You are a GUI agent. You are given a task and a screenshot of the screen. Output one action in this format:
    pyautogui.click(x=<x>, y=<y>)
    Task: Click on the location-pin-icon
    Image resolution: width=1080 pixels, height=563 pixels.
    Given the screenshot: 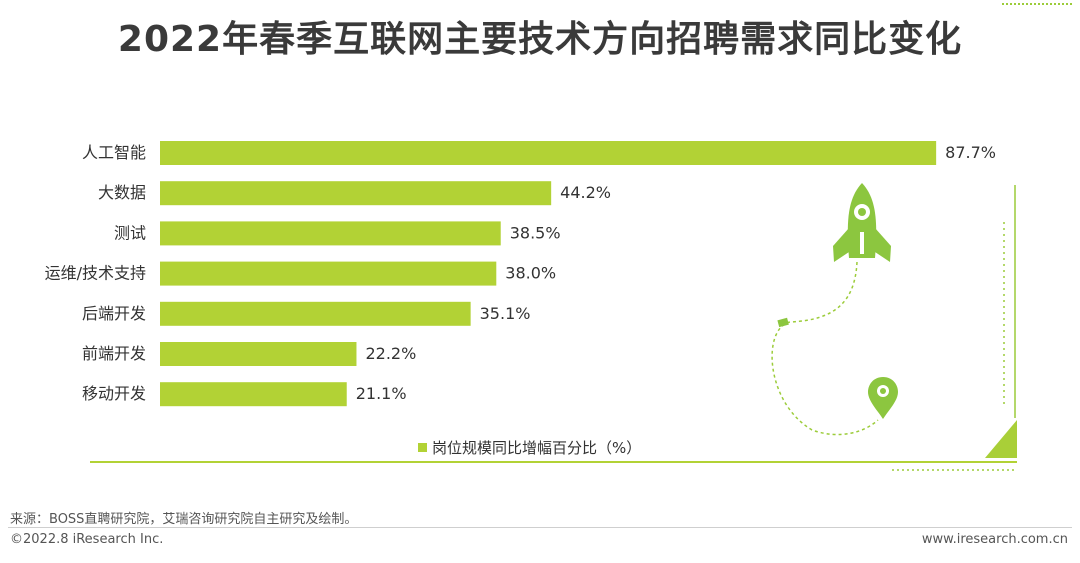 What is the action you would take?
    pyautogui.click(x=883, y=398)
    